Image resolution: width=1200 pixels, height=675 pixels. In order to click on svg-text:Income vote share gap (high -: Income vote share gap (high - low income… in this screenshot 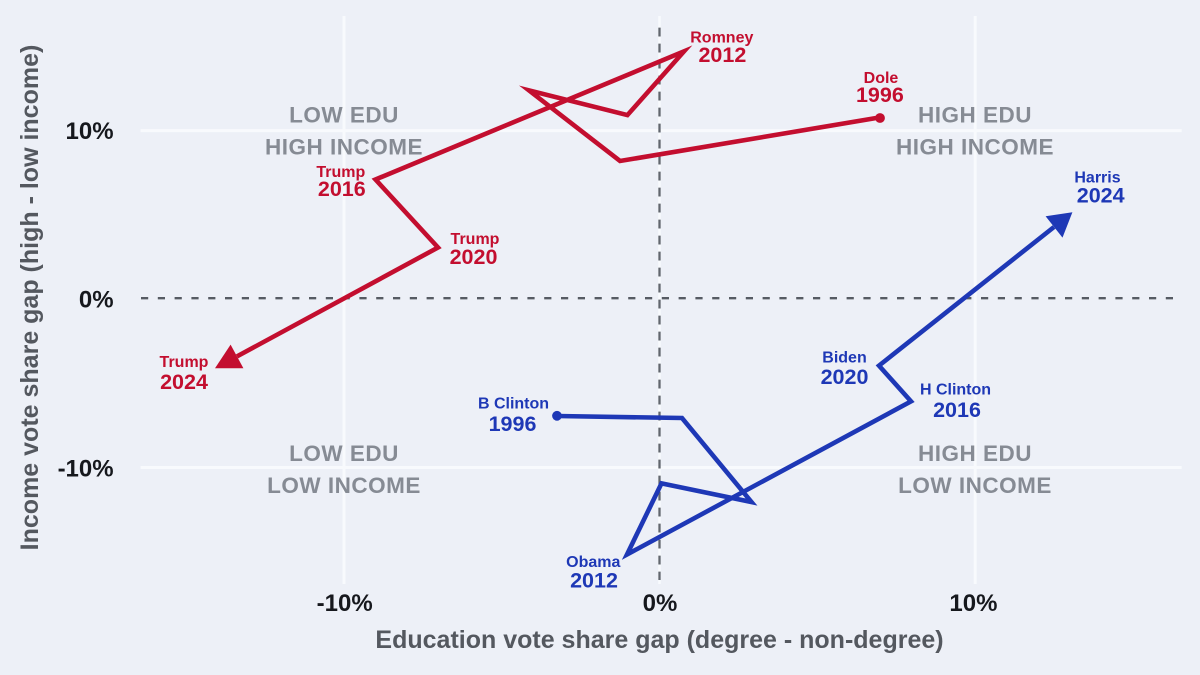, I will do `click(30, 298)`.